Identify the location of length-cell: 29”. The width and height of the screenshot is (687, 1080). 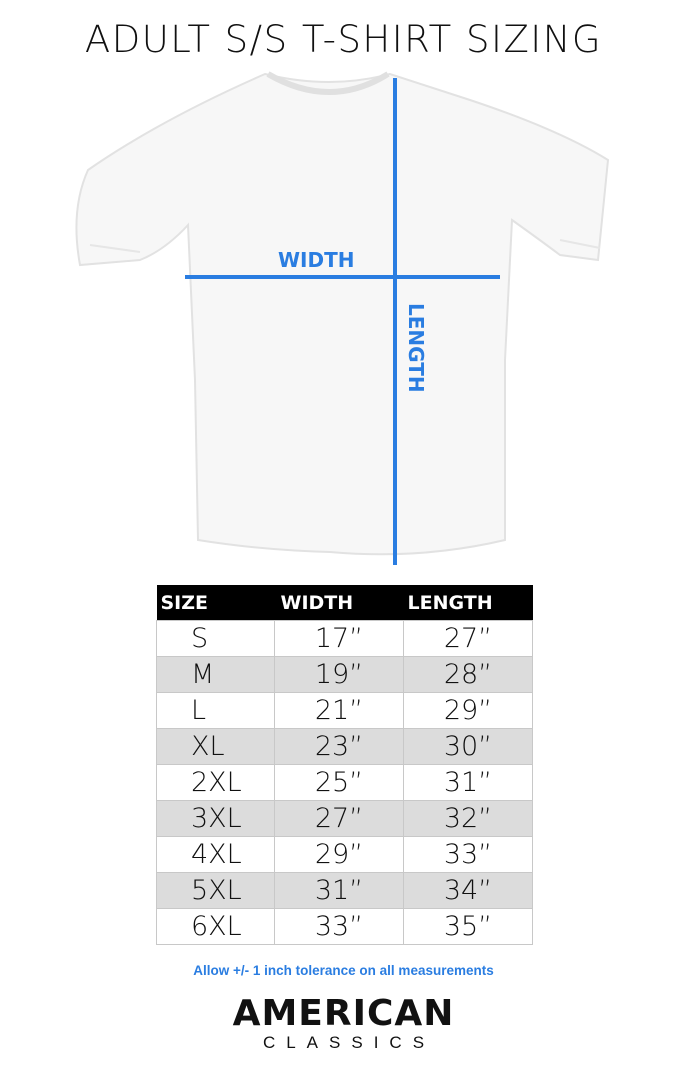
(468, 710).